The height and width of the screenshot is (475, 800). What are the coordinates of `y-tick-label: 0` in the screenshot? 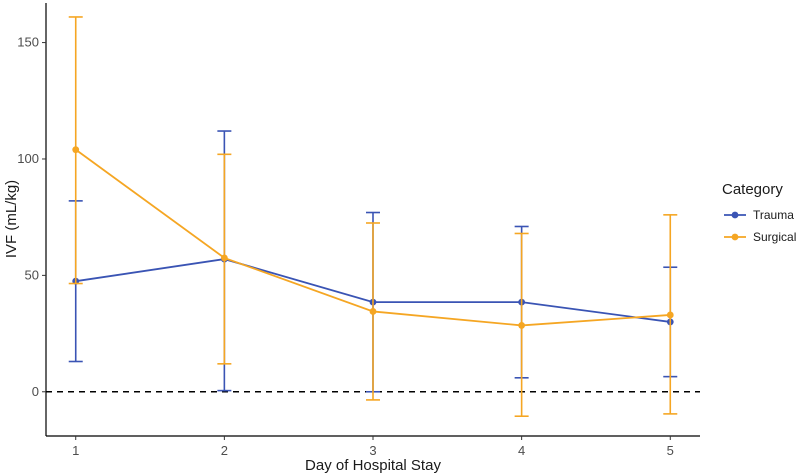 It's located at (35, 391).